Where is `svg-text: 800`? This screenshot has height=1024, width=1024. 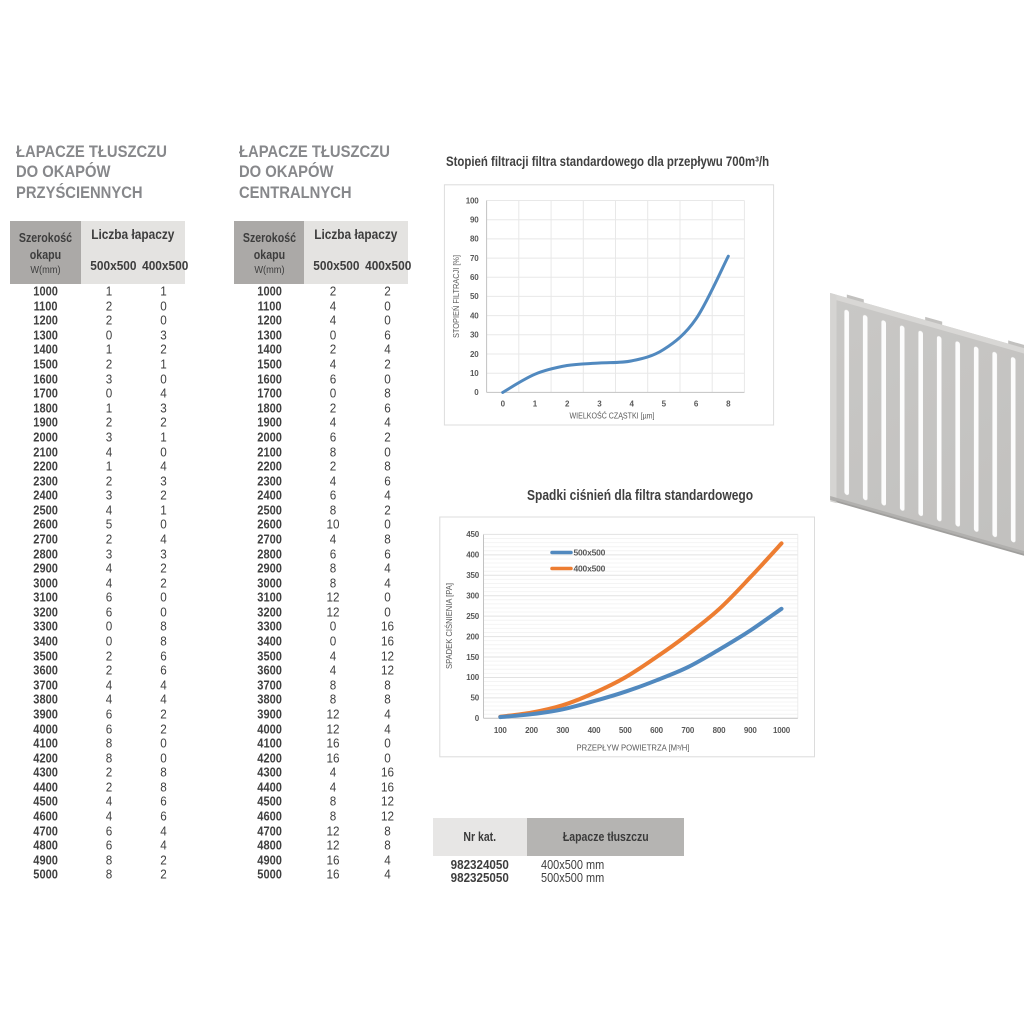
svg-text: 800 is located at coordinates (719, 730).